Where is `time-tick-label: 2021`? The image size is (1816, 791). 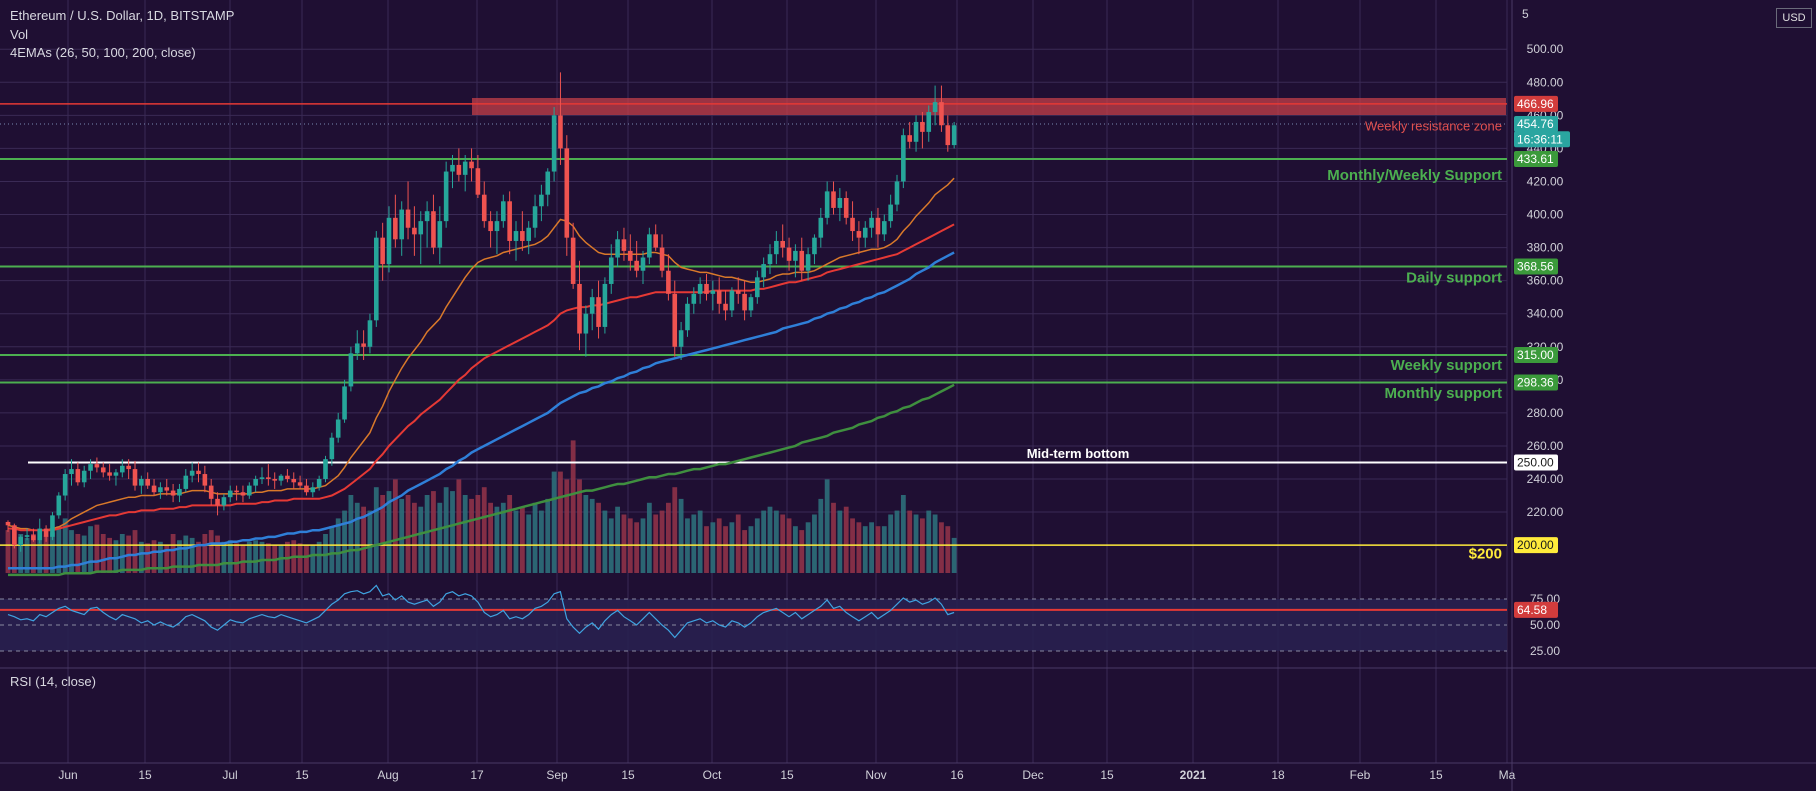 time-tick-label: 2021 is located at coordinates (1193, 775).